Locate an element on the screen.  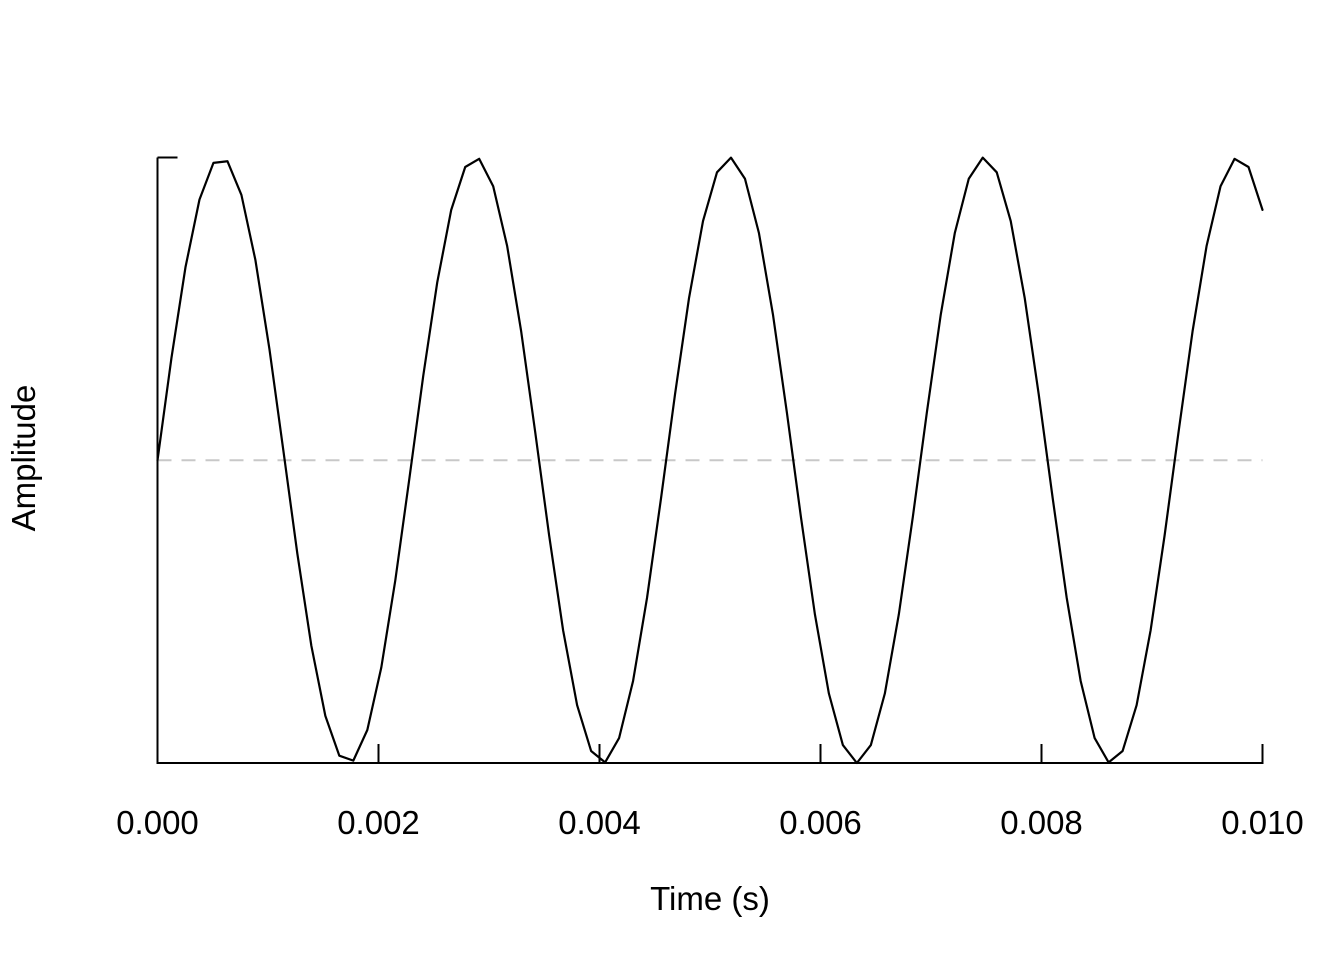
svg-text: 0.006 is located at coordinates (820, 822).